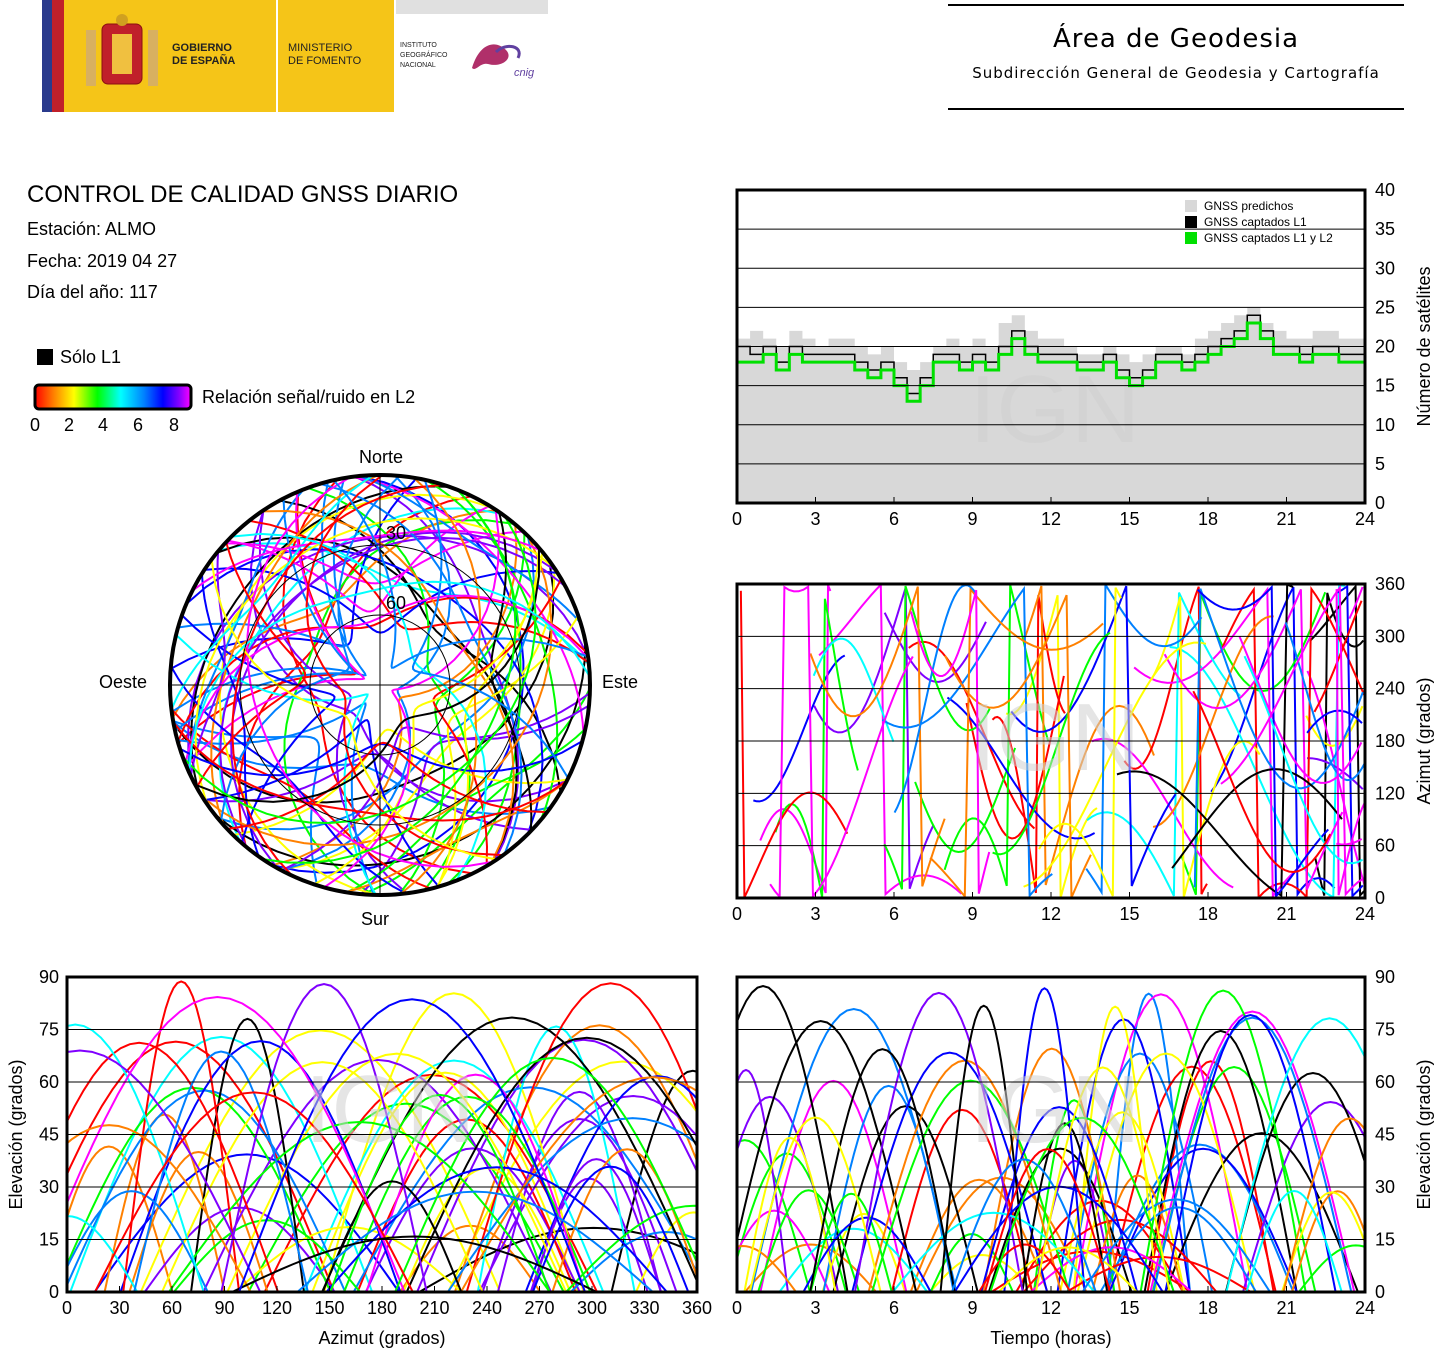  What do you see at coordinates (503, 61) in the screenshot?
I see `cnig-logo-icon: cnig` at bounding box center [503, 61].